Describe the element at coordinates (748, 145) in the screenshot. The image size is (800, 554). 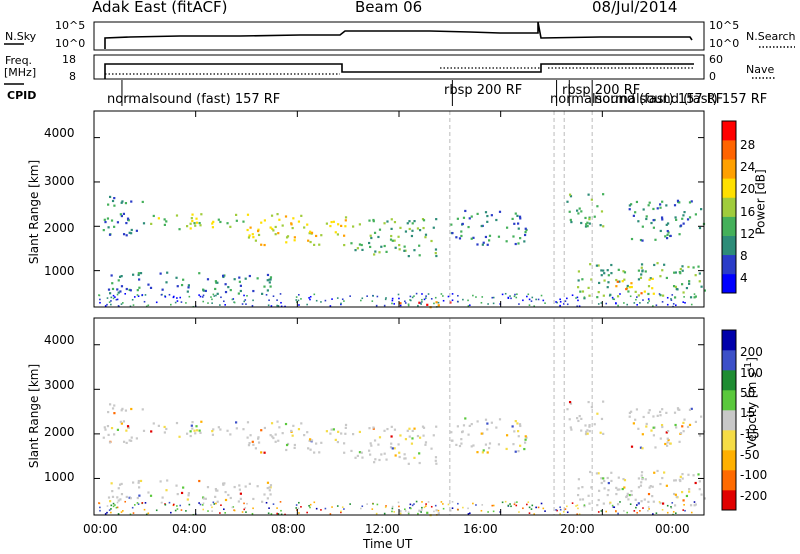
I see `power-cbar-tick-28: 28` at that location.